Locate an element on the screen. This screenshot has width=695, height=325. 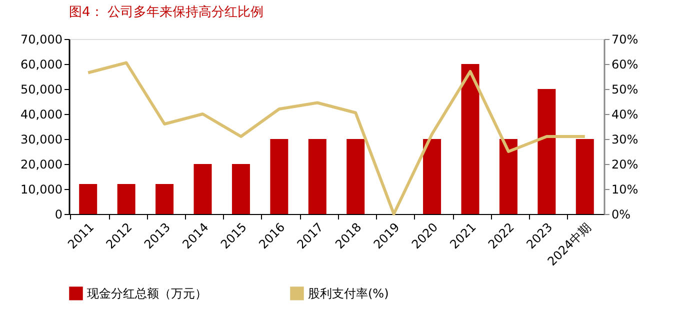
y2-tick-label: 20% is located at coordinates (625, 165).